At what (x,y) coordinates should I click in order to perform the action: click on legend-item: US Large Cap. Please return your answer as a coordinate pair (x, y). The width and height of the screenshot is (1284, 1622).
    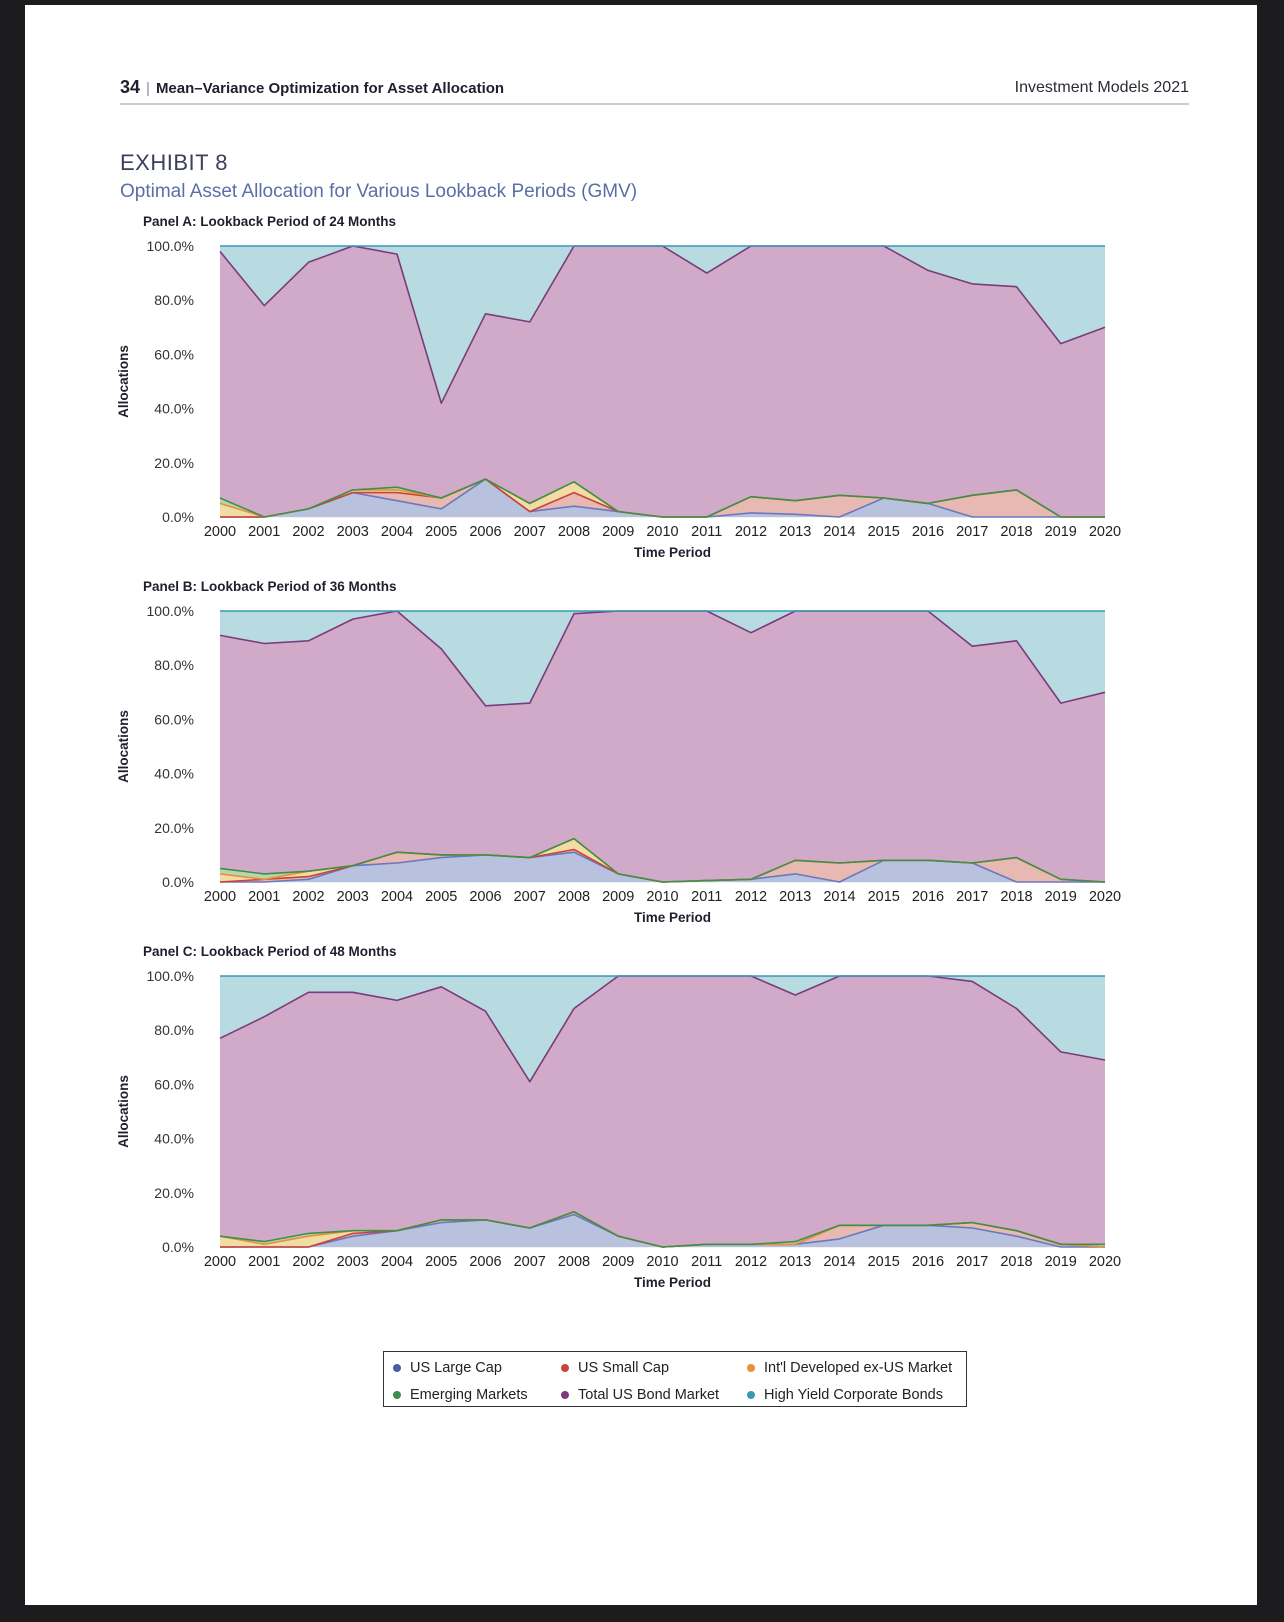
    Looking at the image, I should click on (477, 1367).